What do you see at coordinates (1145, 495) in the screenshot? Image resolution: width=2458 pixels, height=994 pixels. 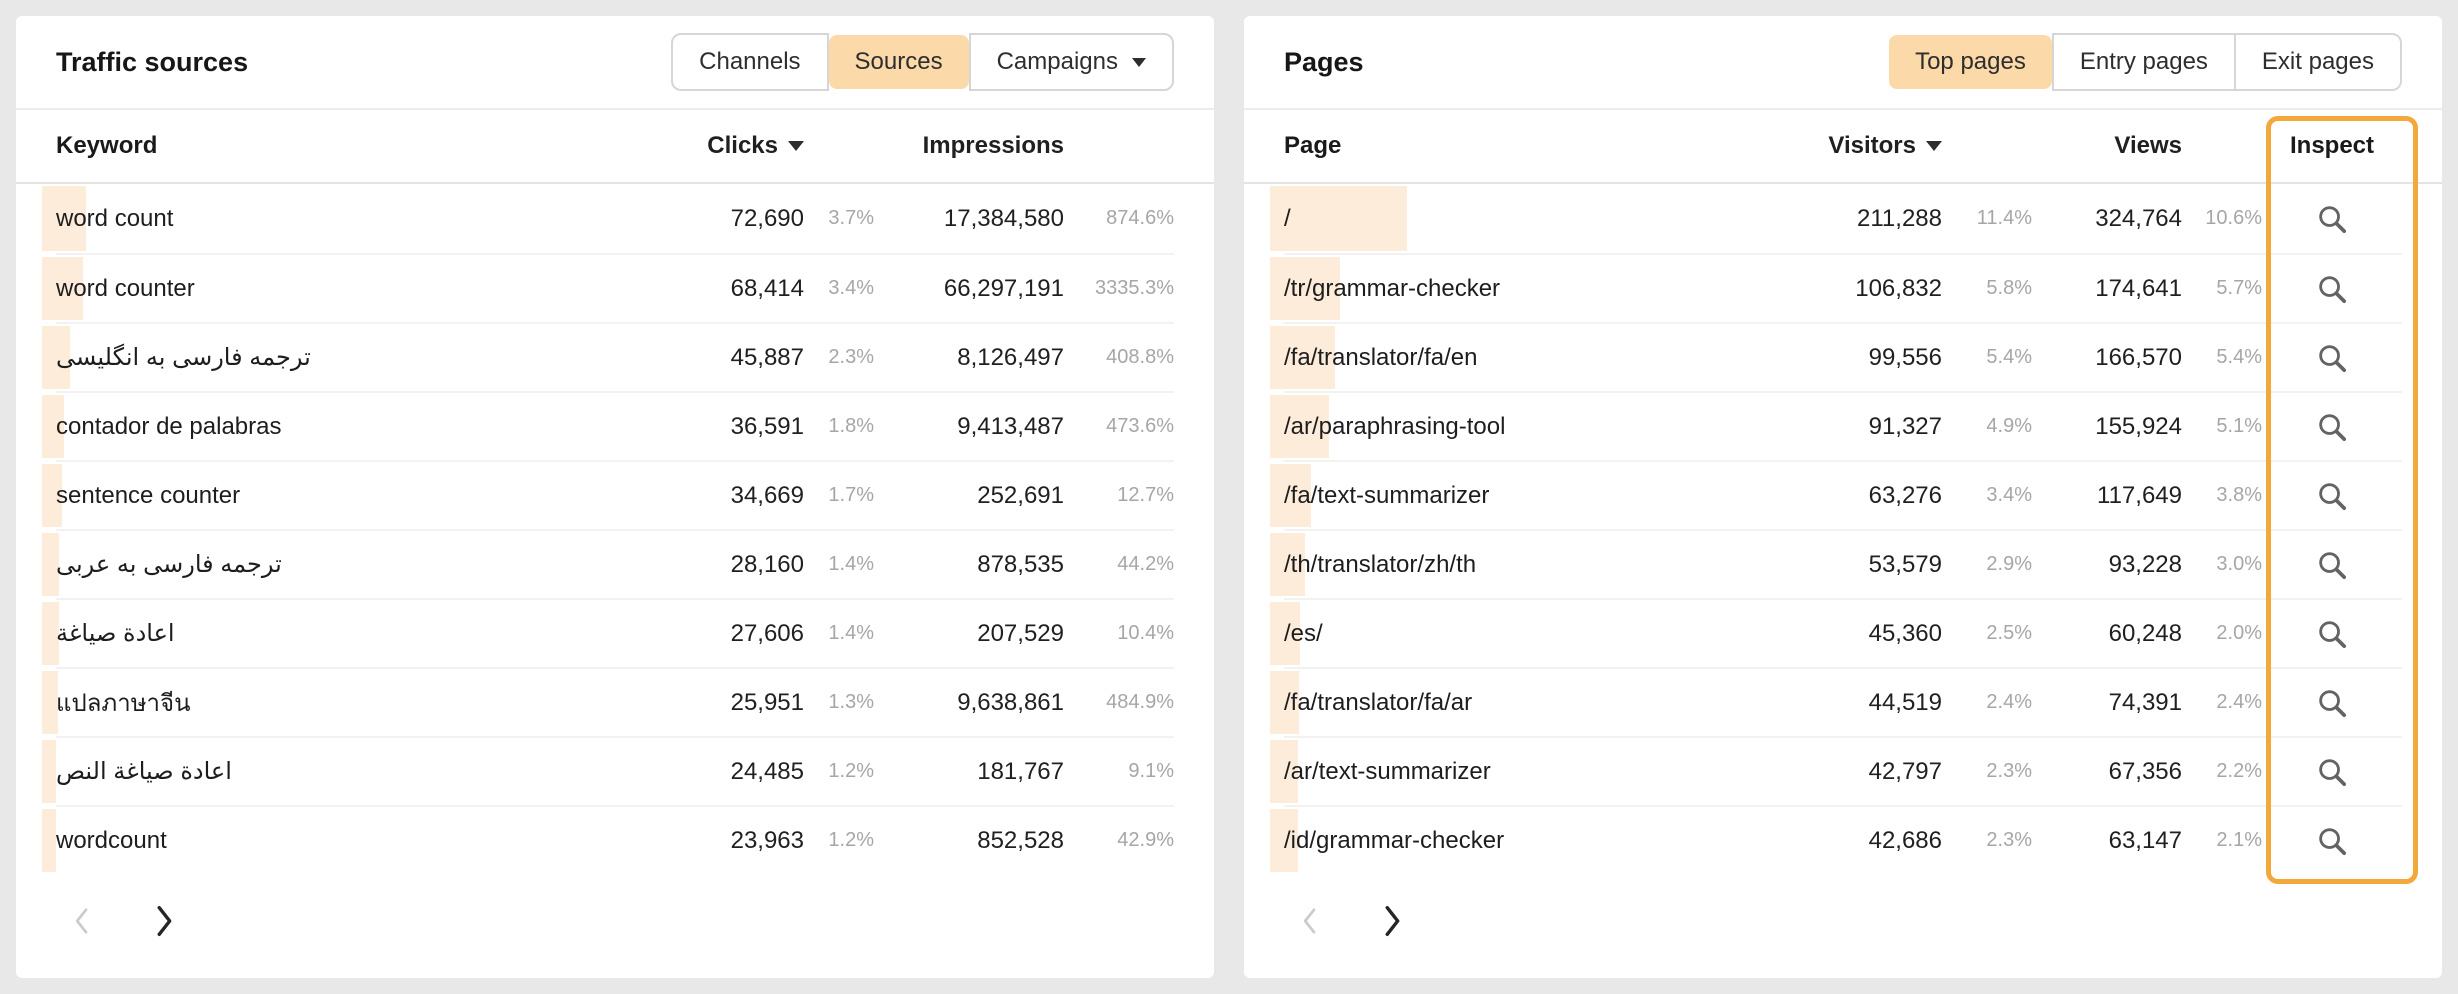 I see `impressions-percent: 12.7%` at bounding box center [1145, 495].